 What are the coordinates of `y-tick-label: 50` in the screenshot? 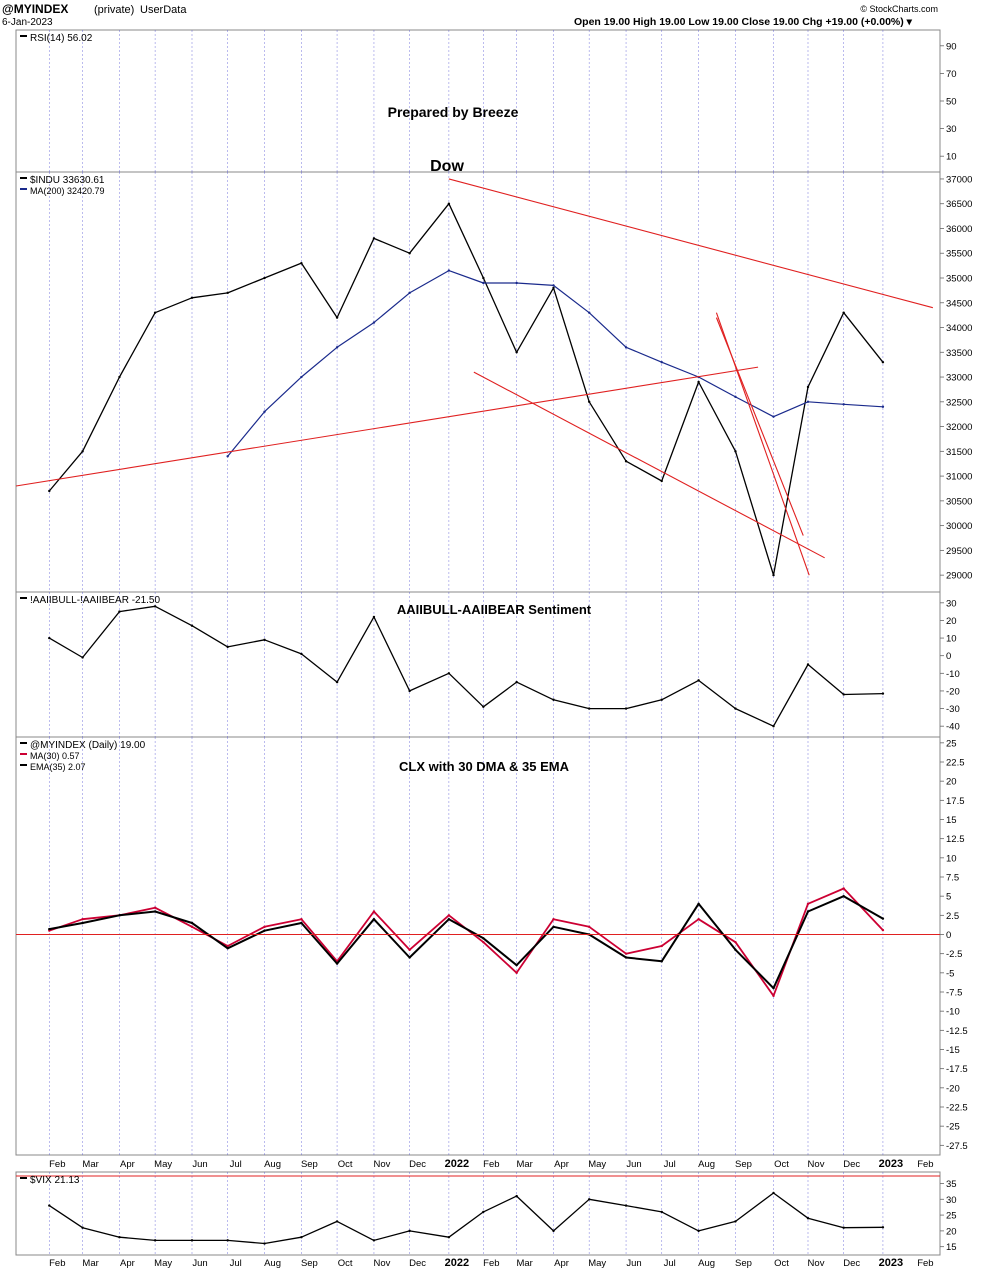 It's located at (951, 102).